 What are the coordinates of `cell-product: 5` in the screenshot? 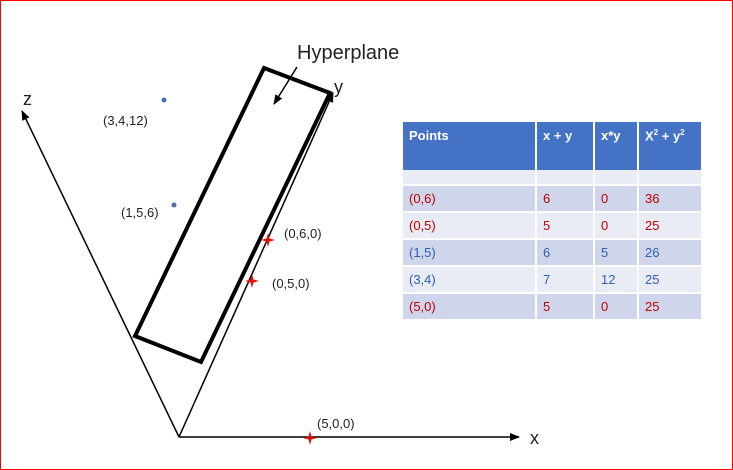 It's located at (617, 251).